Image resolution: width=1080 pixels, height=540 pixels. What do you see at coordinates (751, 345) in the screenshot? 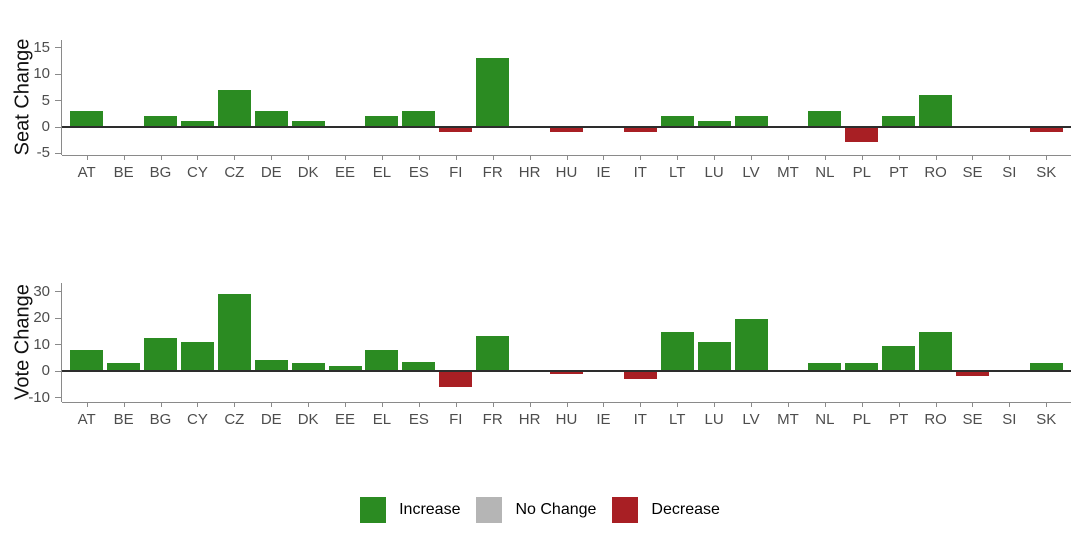
I see `bar-LV` at bounding box center [751, 345].